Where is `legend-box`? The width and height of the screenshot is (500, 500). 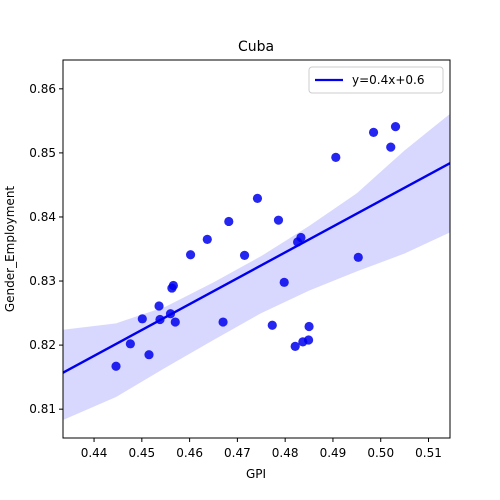
legend-box is located at coordinates (376, 80).